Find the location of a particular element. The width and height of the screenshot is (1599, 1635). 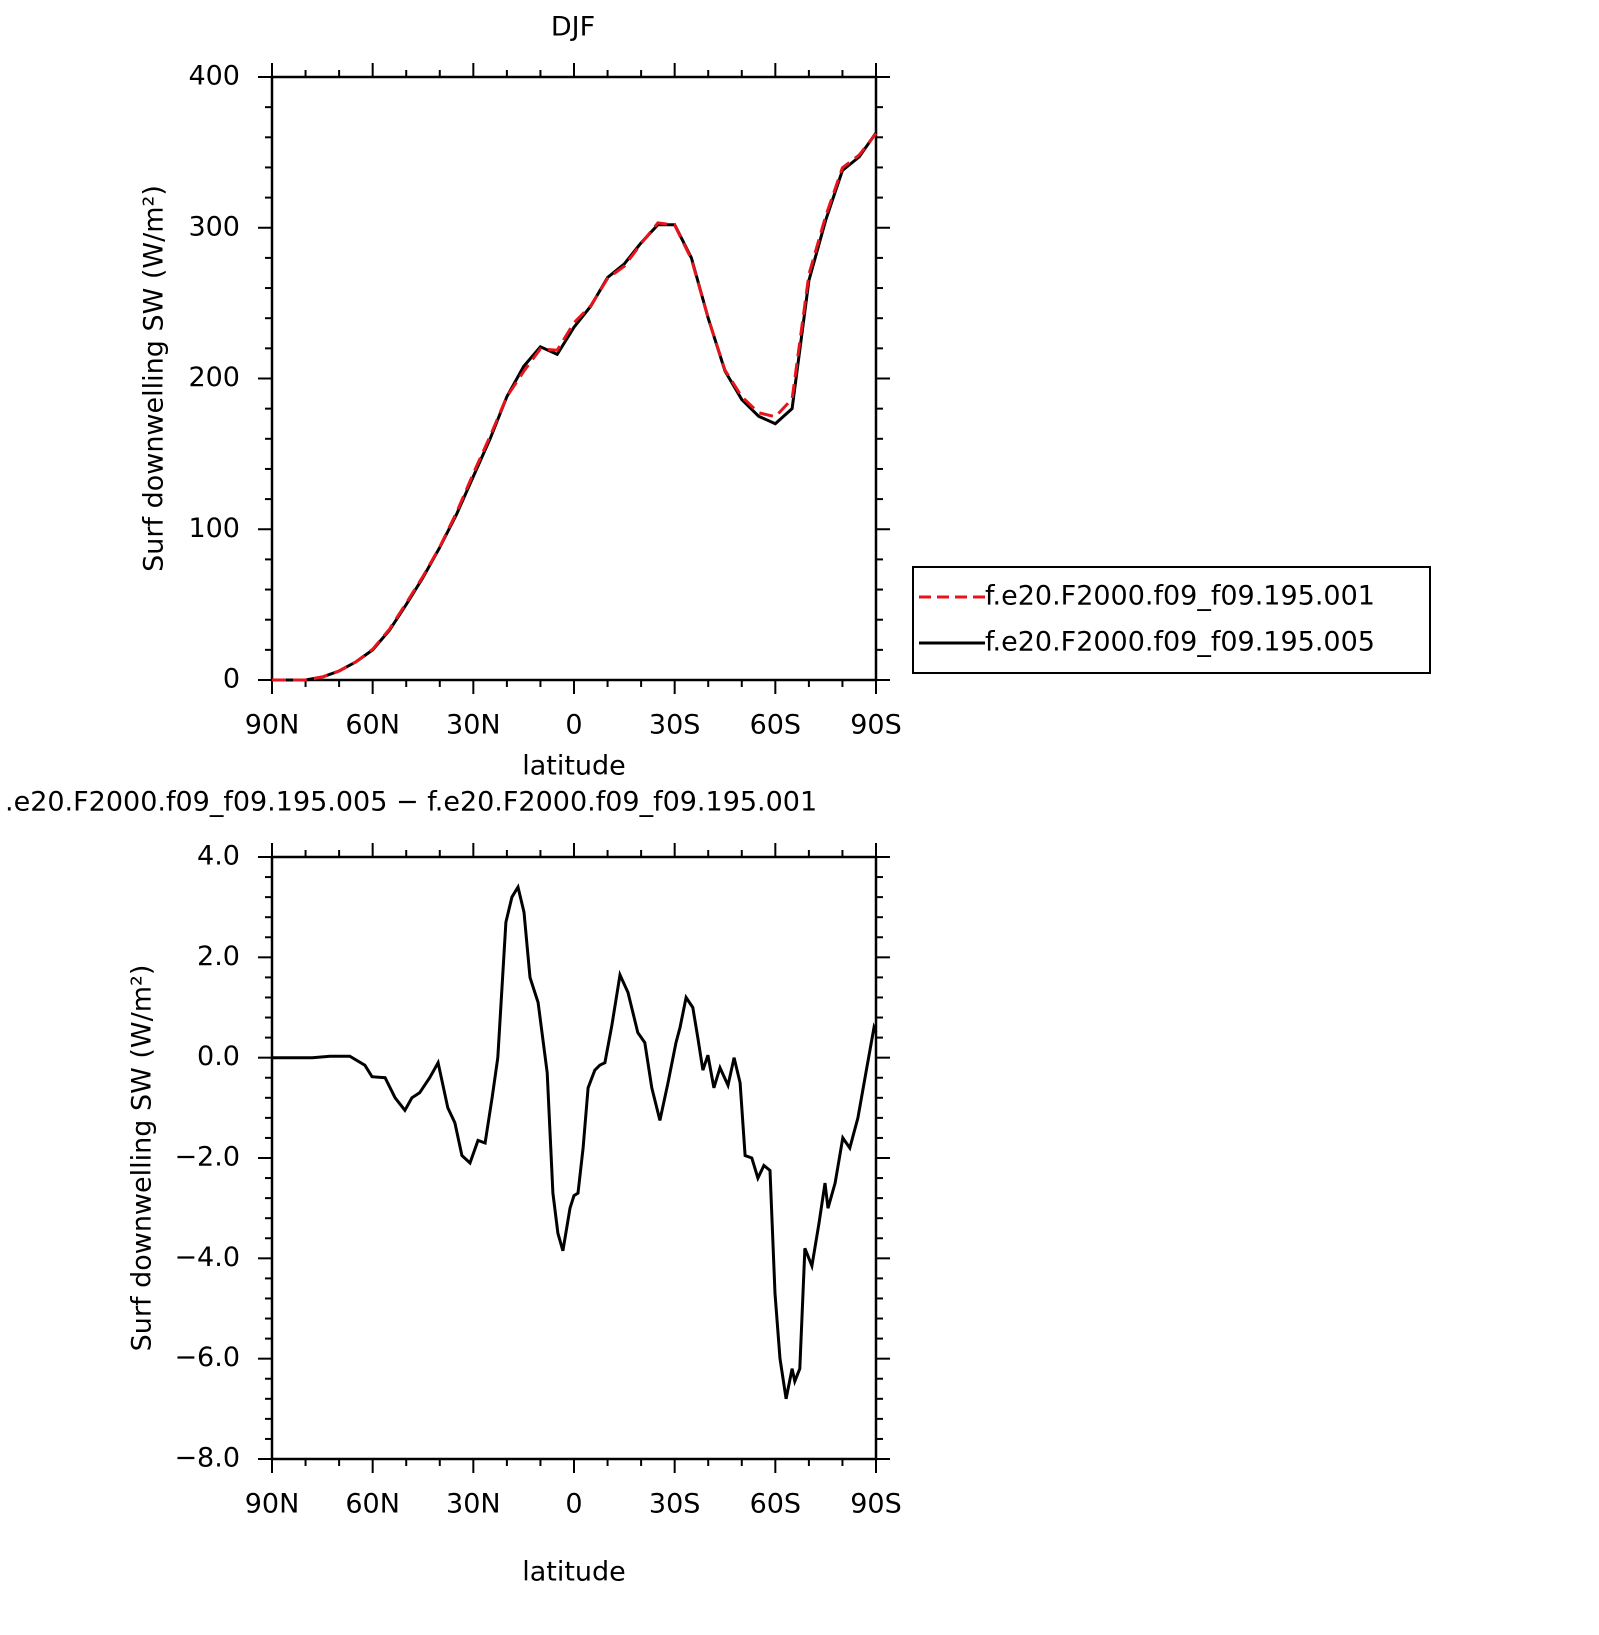

y-tick-label: 100 is located at coordinates (214, 528).